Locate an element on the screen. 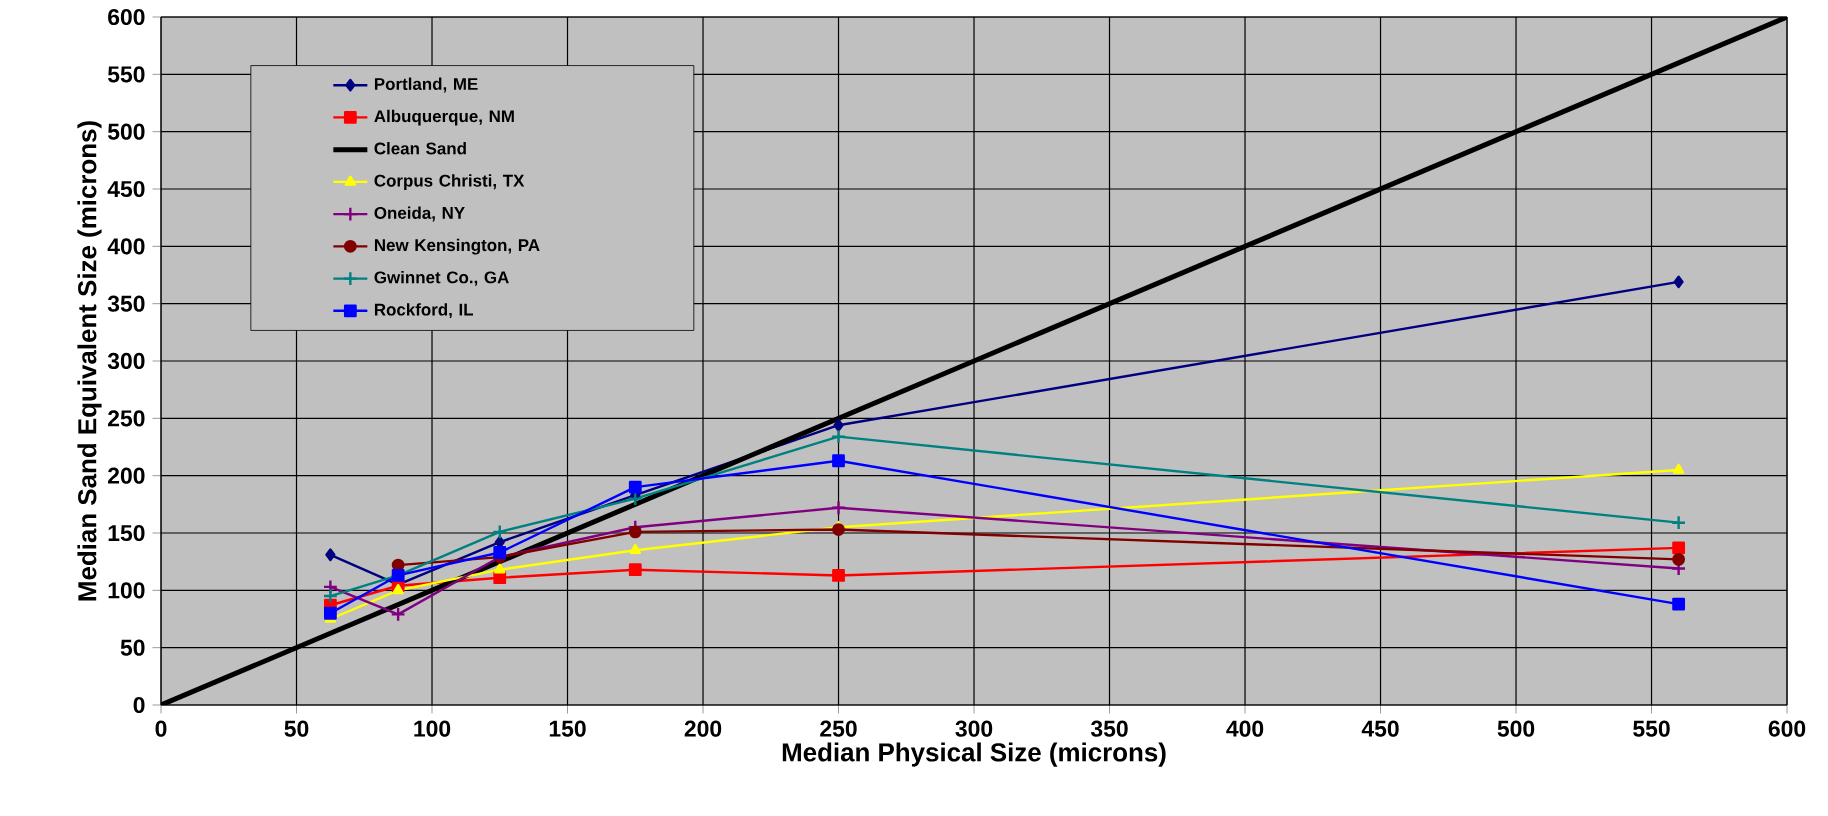  y-tick-label: 150 is located at coordinates (126, 533).